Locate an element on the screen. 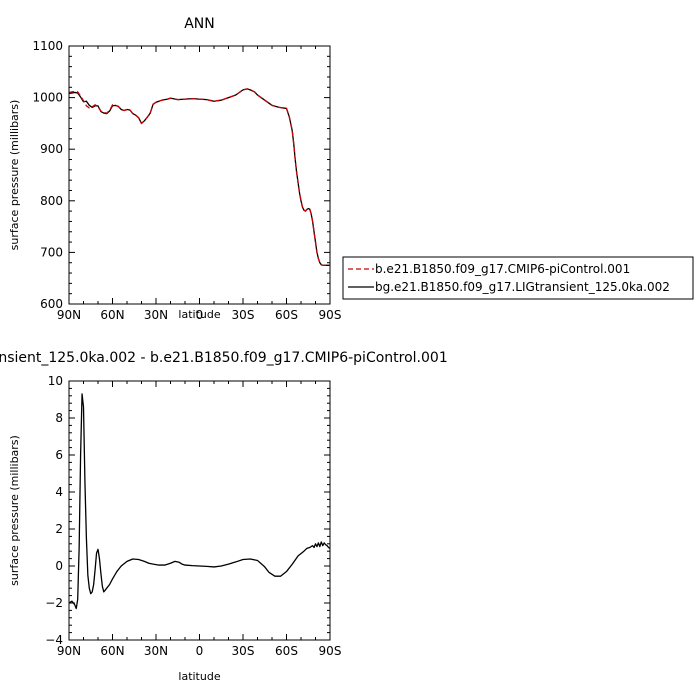  y-tick-label: 8 is located at coordinates (59, 418).